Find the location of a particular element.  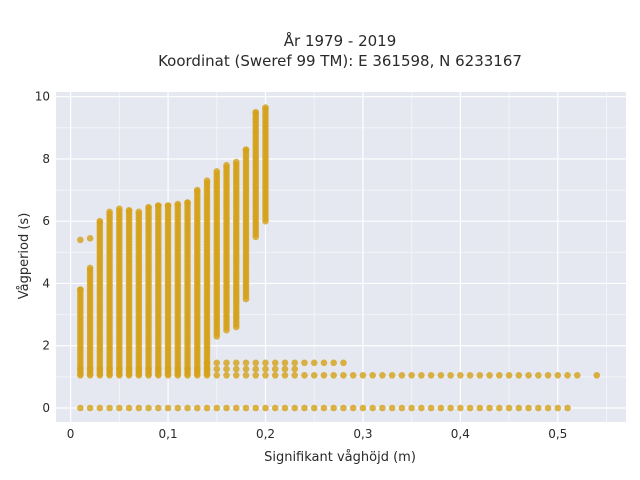

x-tick-label: 0 is located at coordinates (71, 434).